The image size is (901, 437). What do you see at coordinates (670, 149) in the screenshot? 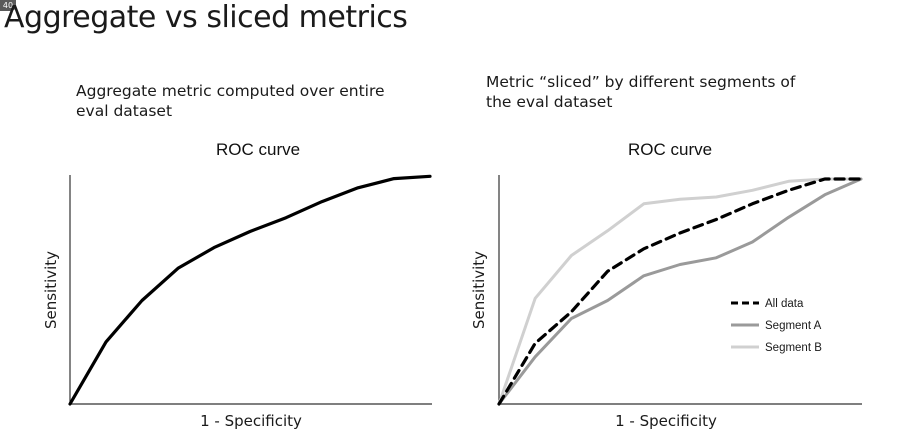
I see `right-chart-title: ROC curve` at bounding box center [670, 149].